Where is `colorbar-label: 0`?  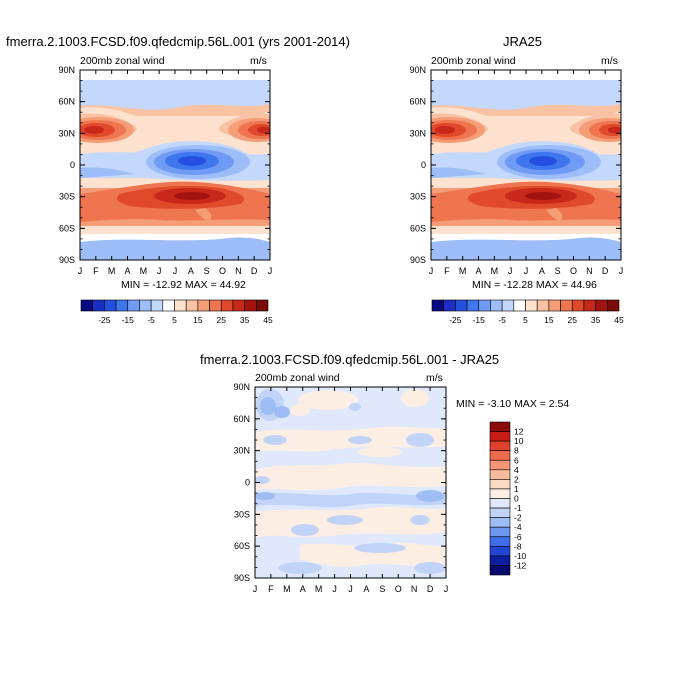 colorbar-label: 0 is located at coordinates (516, 499).